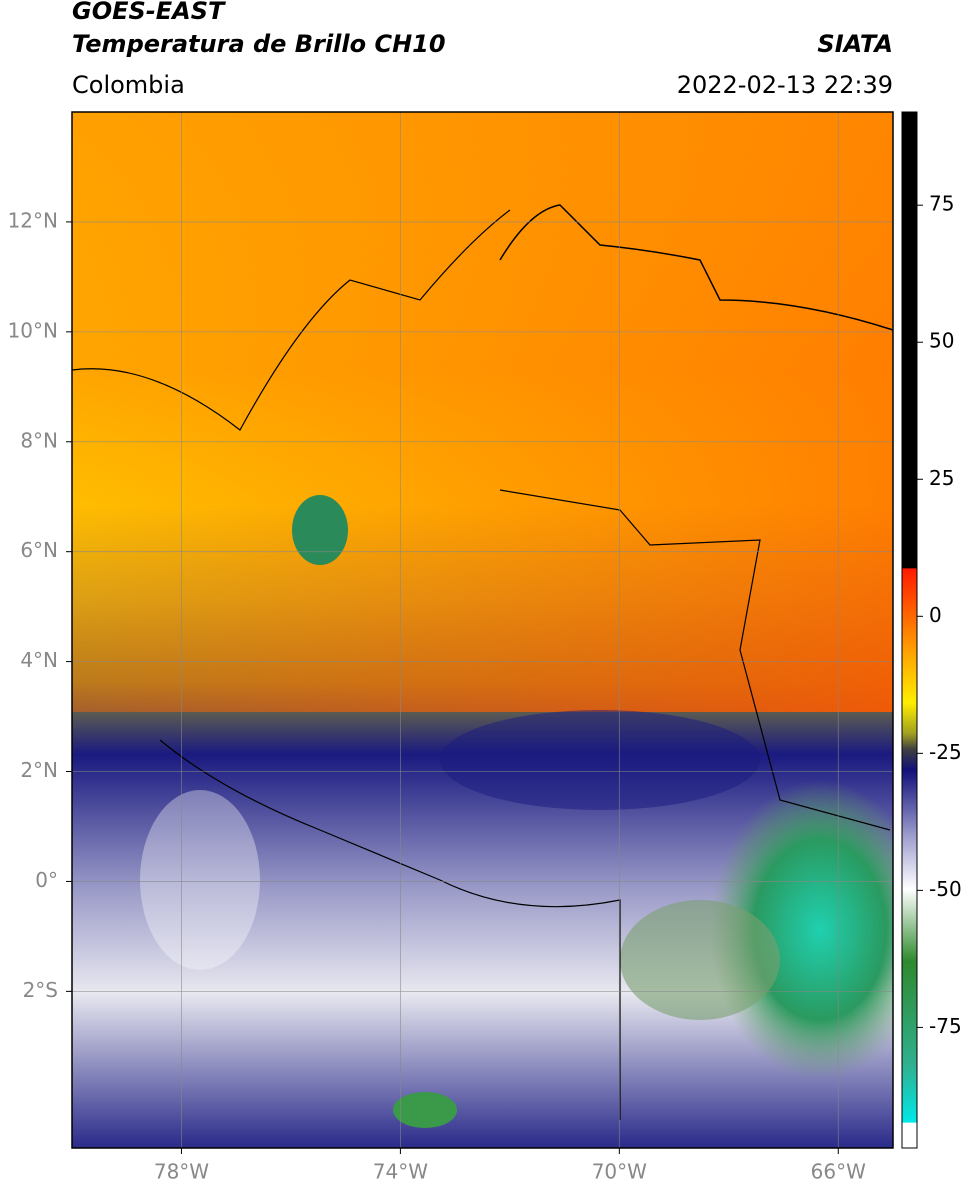  What do you see at coordinates (785, 85) in the screenshot?
I see `timestamp-label: 2022-02-13 22:39` at bounding box center [785, 85].